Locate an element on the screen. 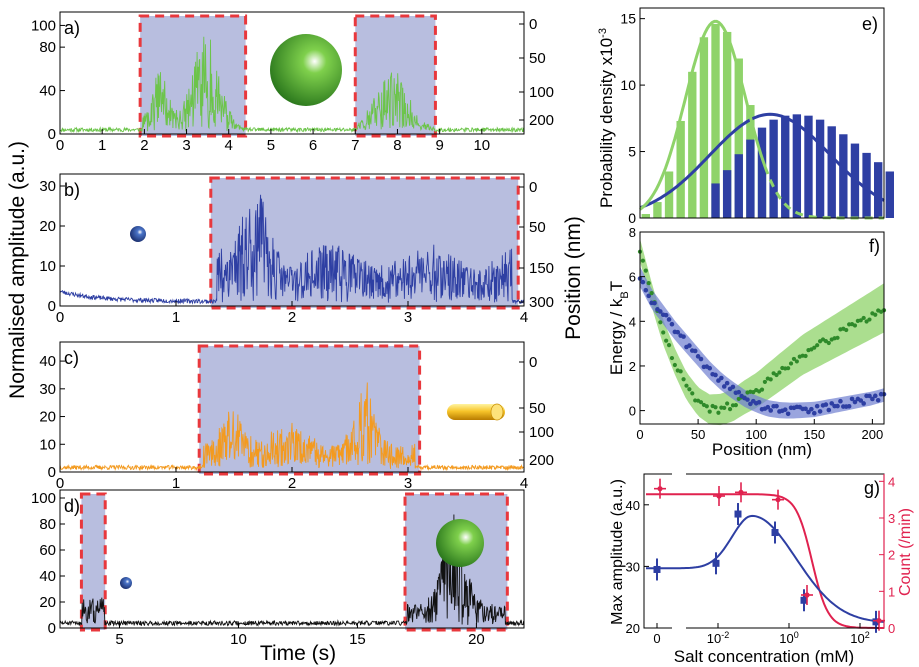  y-tick-label-e: 5 is located at coordinates (632, 152).